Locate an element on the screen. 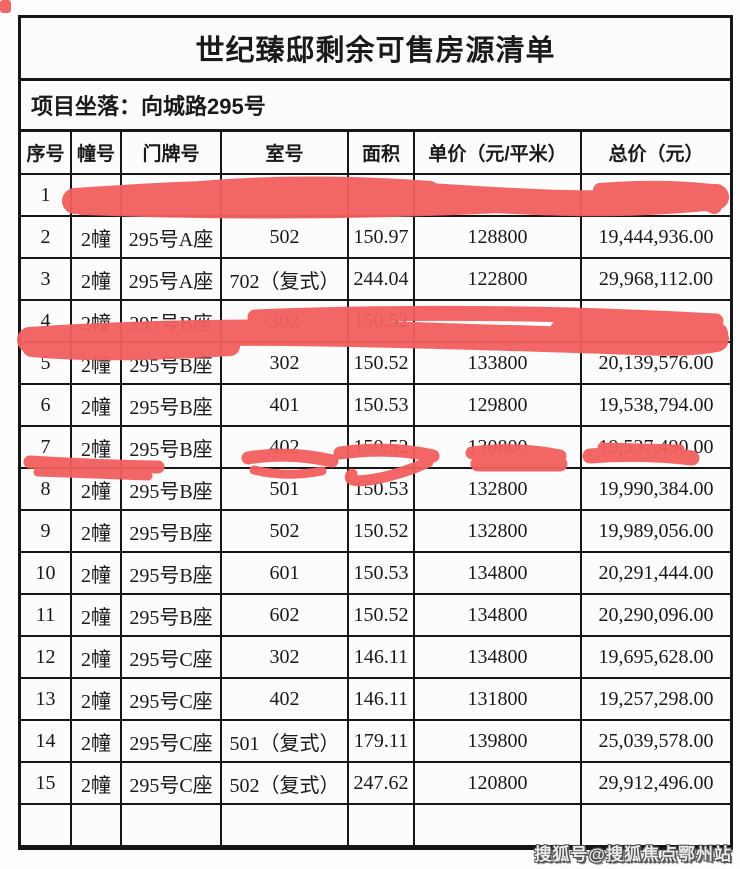 This screenshot has width=740, height=869. cell-total: 25,039,578.00 is located at coordinates (655, 741).